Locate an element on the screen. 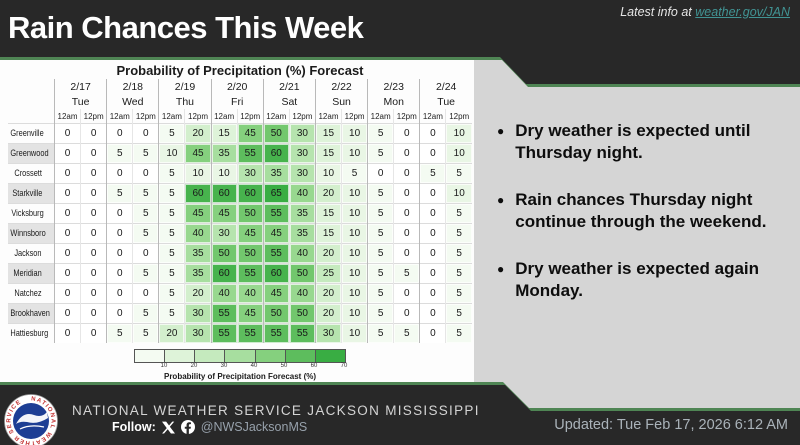 The height and width of the screenshot is (445, 800). updated-timestamp: Updated: Tue Feb 17, 2026 6:12 AM is located at coordinates (671, 425).